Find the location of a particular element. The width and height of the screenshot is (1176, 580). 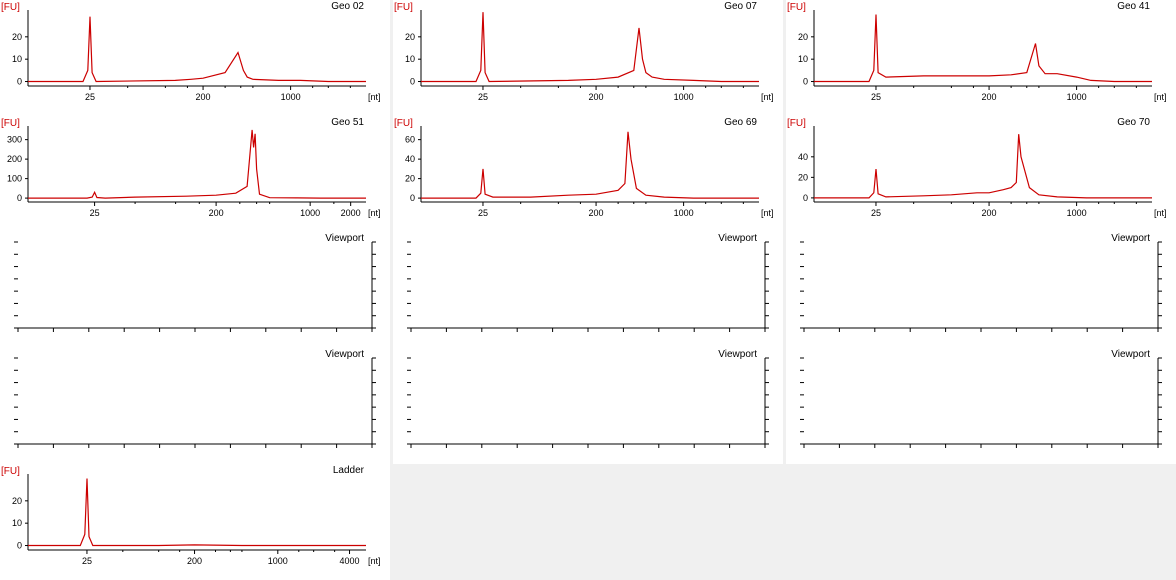

panel-plot: 0 10 20 25 200 1000 4000 [nt] is located at coordinates (196, 520).